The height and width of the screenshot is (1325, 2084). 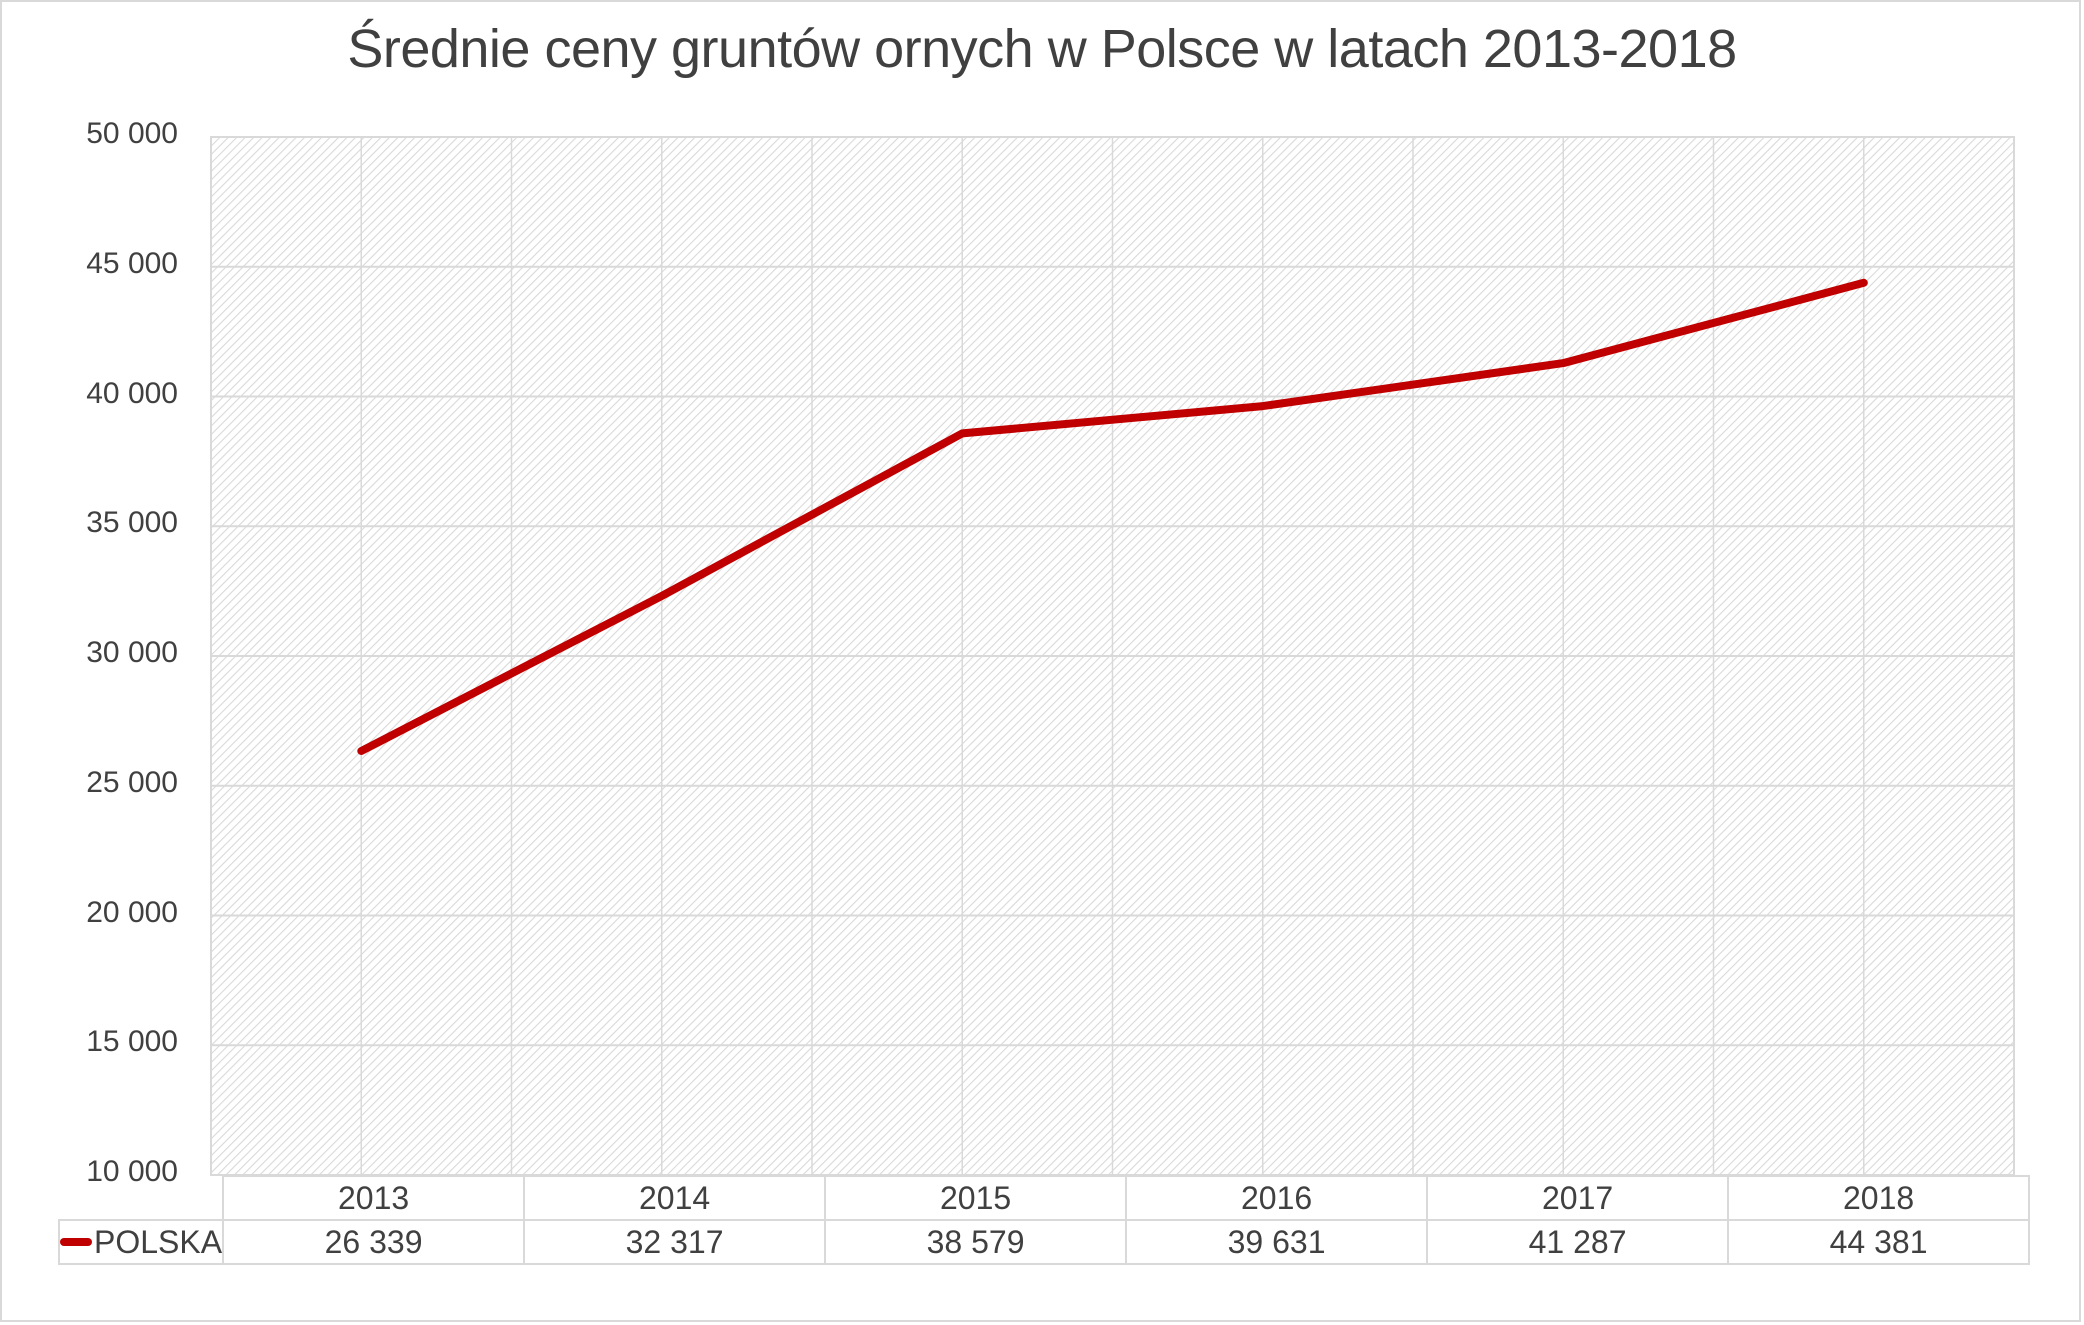 I want to click on y-axis-tick-label: 20 000, so click(x=132, y=912).